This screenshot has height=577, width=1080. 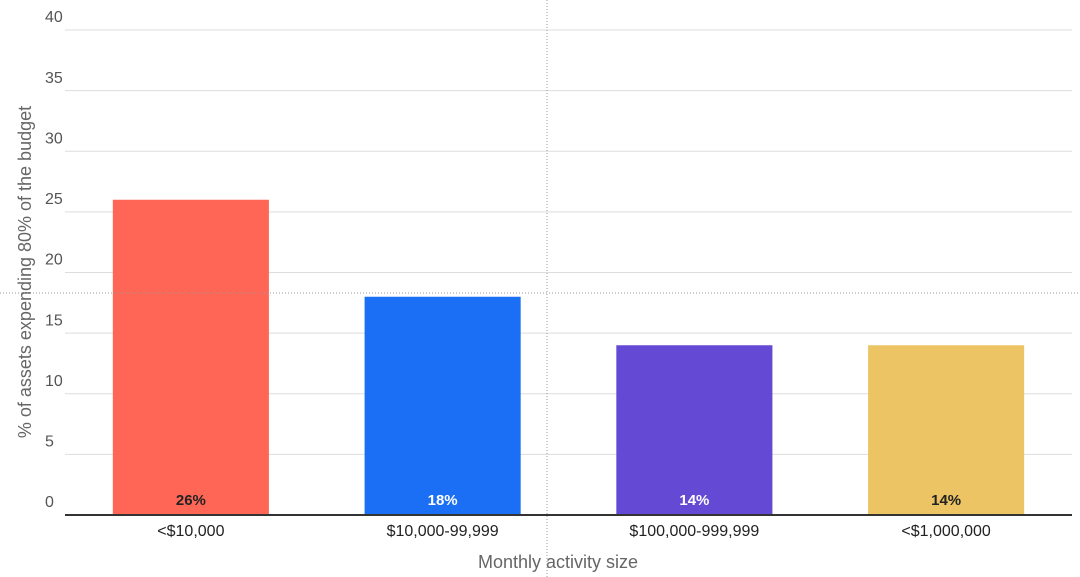 What do you see at coordinates (25, 272) in the screenshot?
I see `y-axis-title: % of assets expending 80% of the budget` at bounding box center [25, 272].